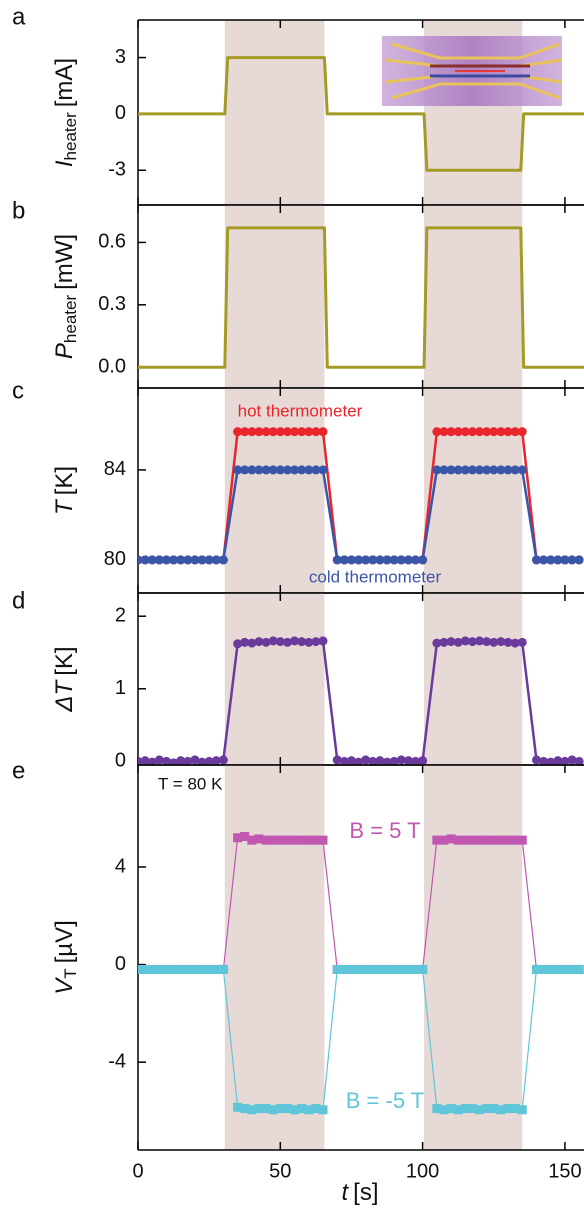 This screenshot has height=1210, width=584. What do you see at coordinates (64, 480) in the screenshot?
I see `y-label-unit: [K]` at bounding box center [64, 480].